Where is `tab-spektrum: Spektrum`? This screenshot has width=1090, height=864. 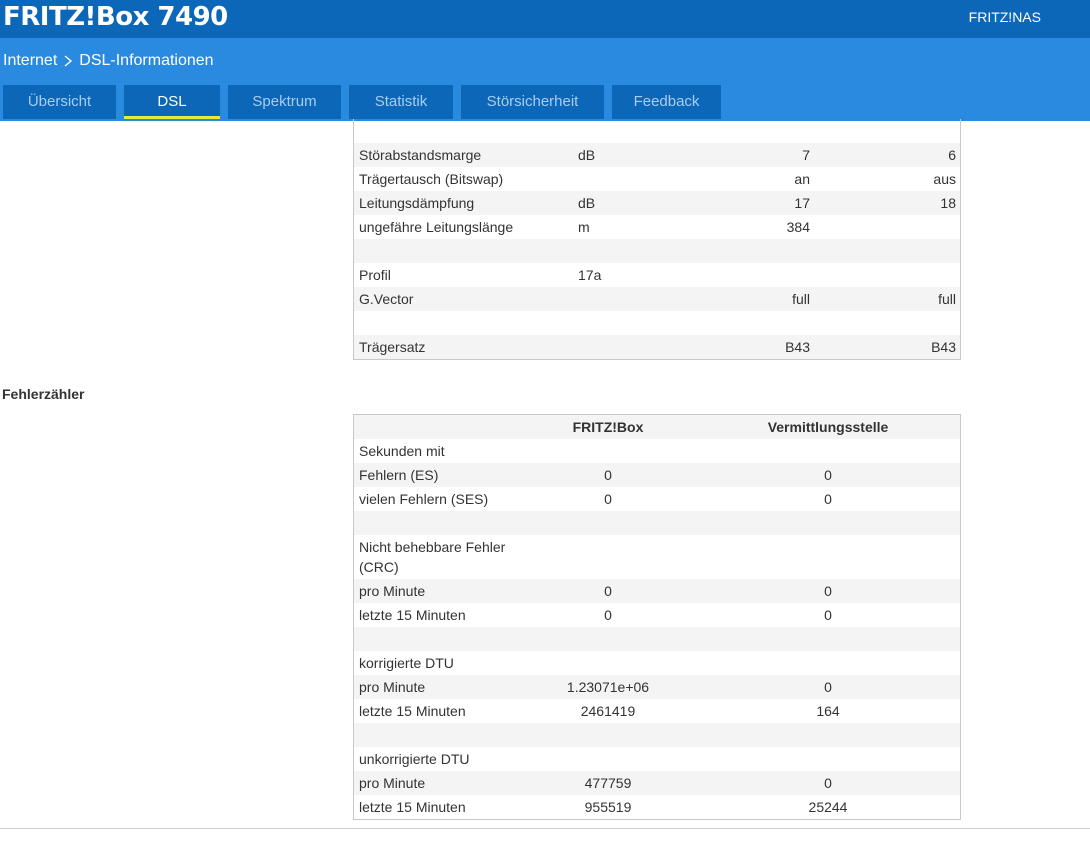 tab-spektrum: Spektrum is located at coordinates (284, 102).